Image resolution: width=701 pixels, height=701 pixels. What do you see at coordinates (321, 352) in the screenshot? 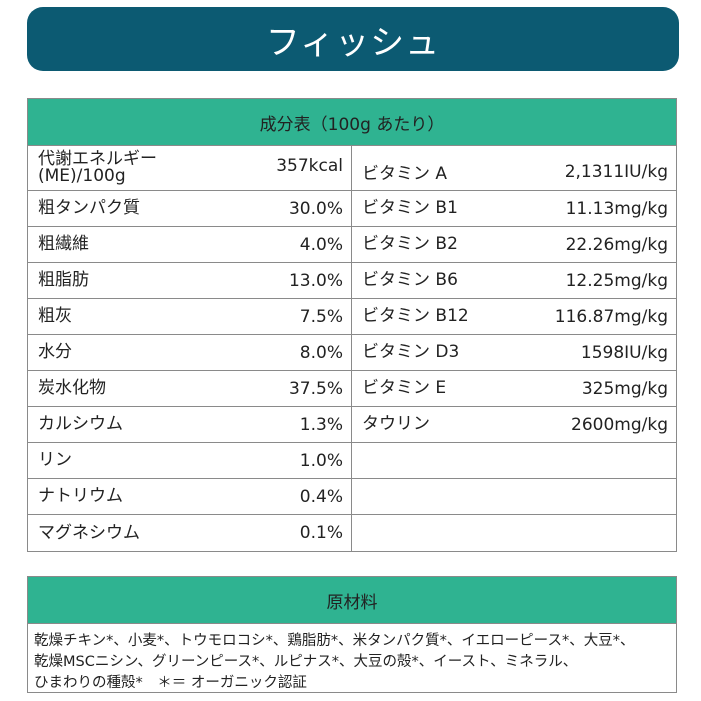
I see `nutrient-value: 8.0%` at bounding box center [321, 352].